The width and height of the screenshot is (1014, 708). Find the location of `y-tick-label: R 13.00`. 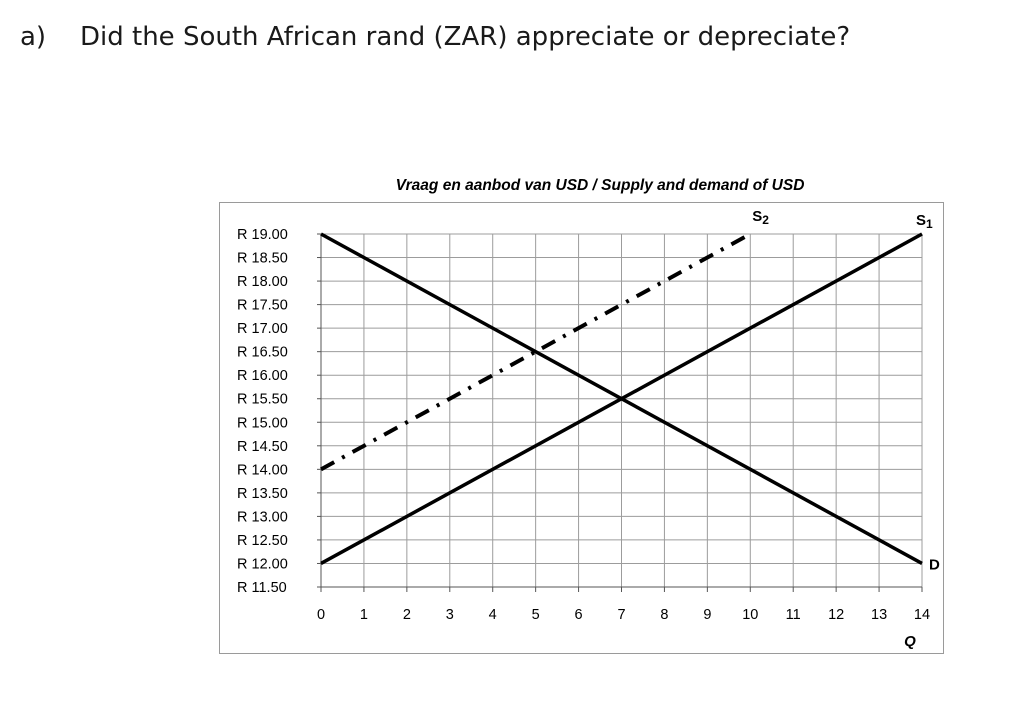

y-tick-label: R 13.00 is located at coordinates (262, 517).